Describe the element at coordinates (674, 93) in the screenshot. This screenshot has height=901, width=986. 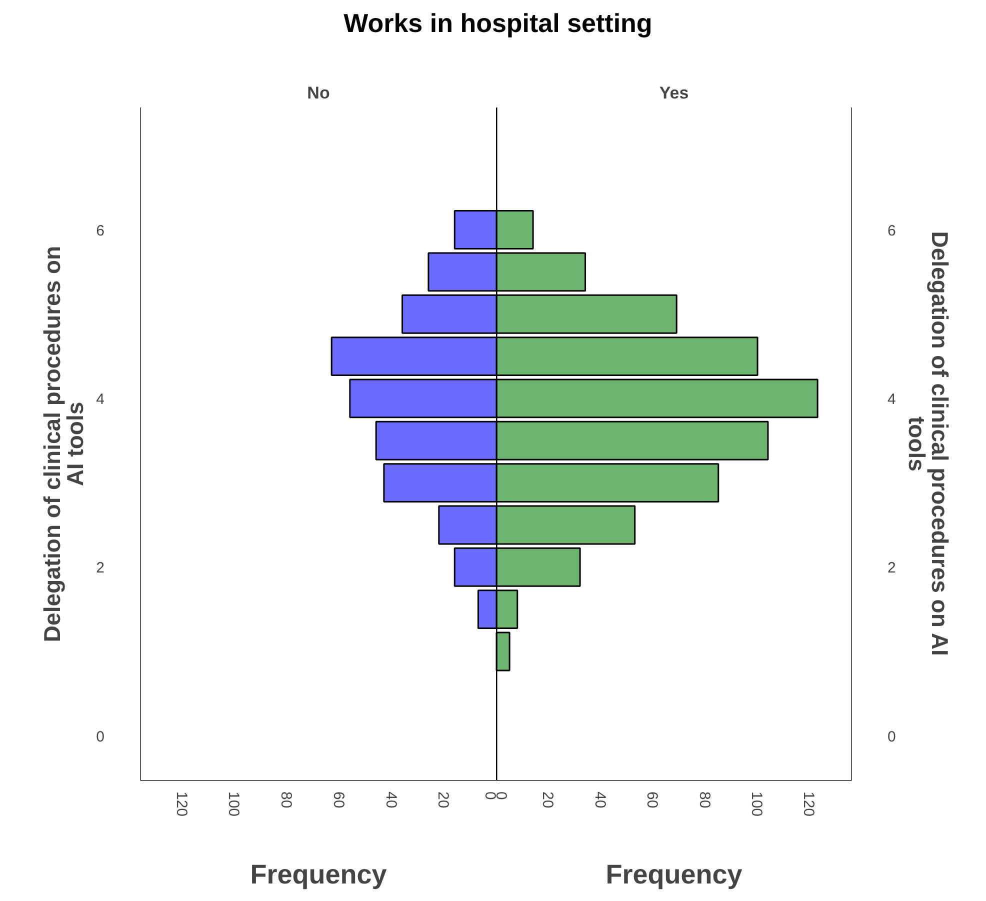
I see `chart-subtitle: Yes` at that location.